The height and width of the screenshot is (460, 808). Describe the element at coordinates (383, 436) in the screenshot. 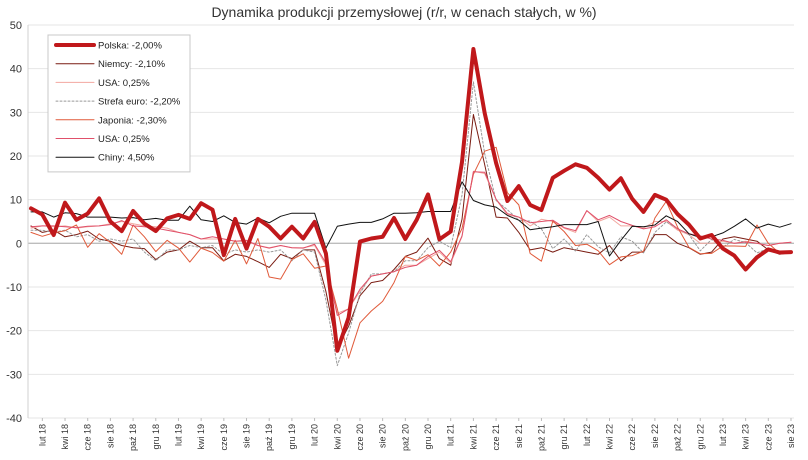

I see `x-tick-label: sie 20` at that location.